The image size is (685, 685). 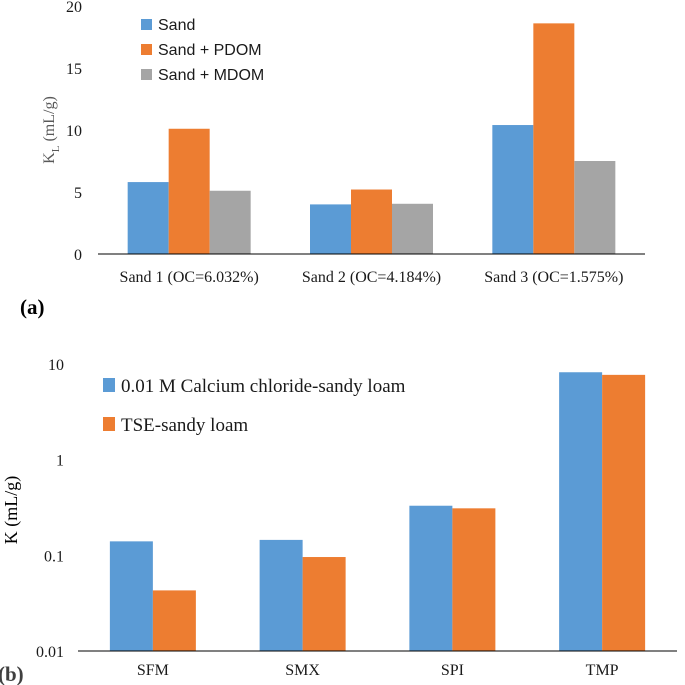 I want to click on bar-tse-sandy-loam-smx, so click(x=324, y=604).